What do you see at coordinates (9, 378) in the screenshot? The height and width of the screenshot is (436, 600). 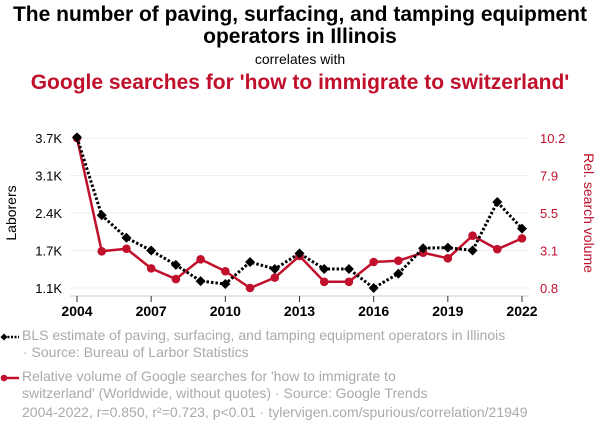 I see `legend-marker-red-circle-icon` at bounding box center [9, 378].